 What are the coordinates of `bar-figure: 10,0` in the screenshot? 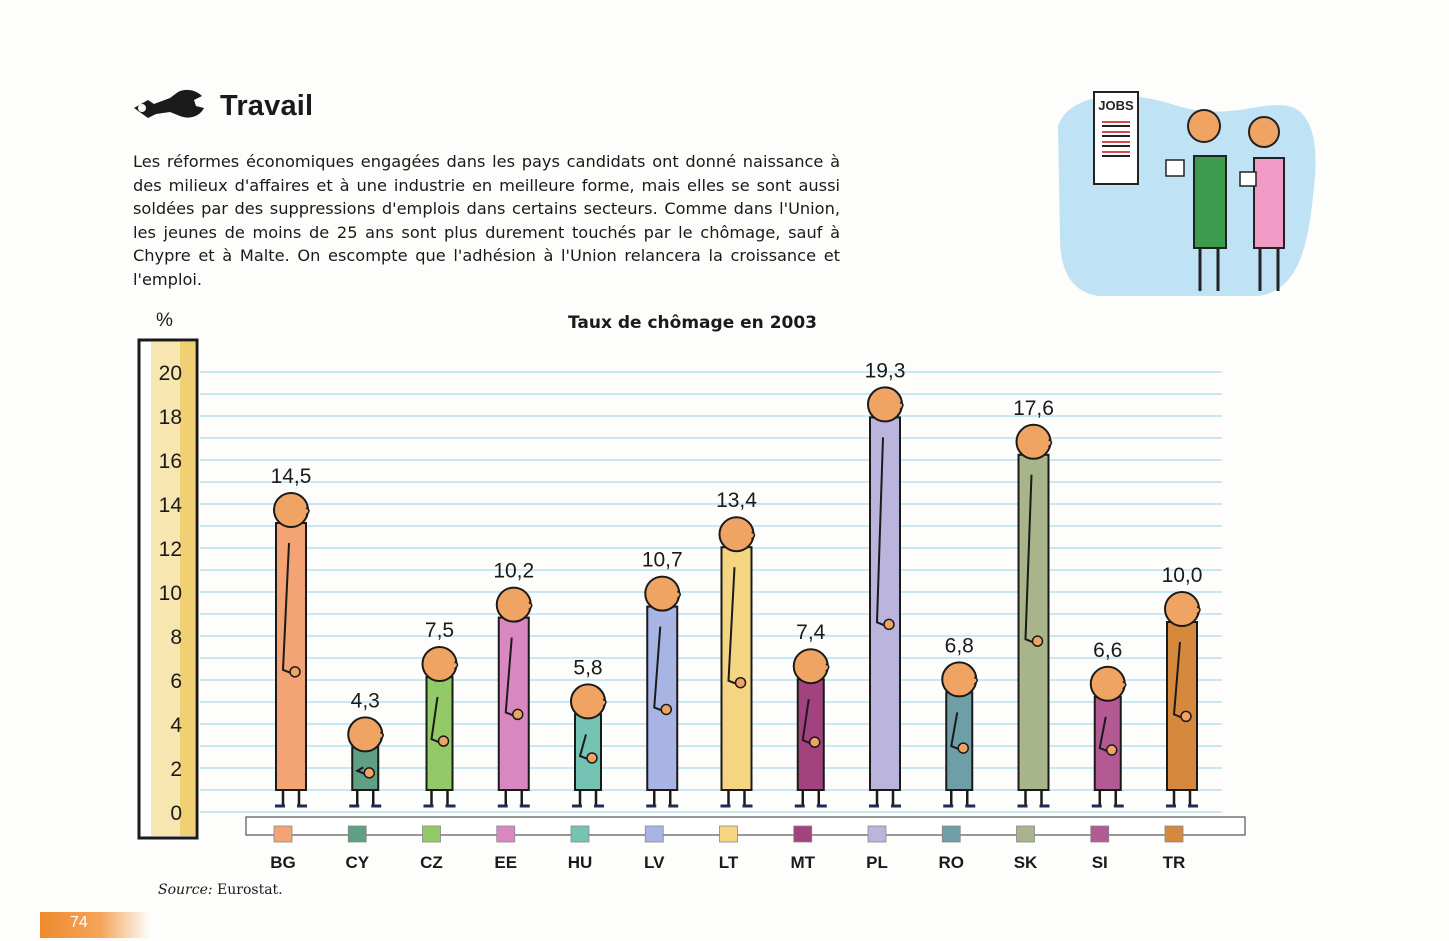 It's located at (1182, 686).